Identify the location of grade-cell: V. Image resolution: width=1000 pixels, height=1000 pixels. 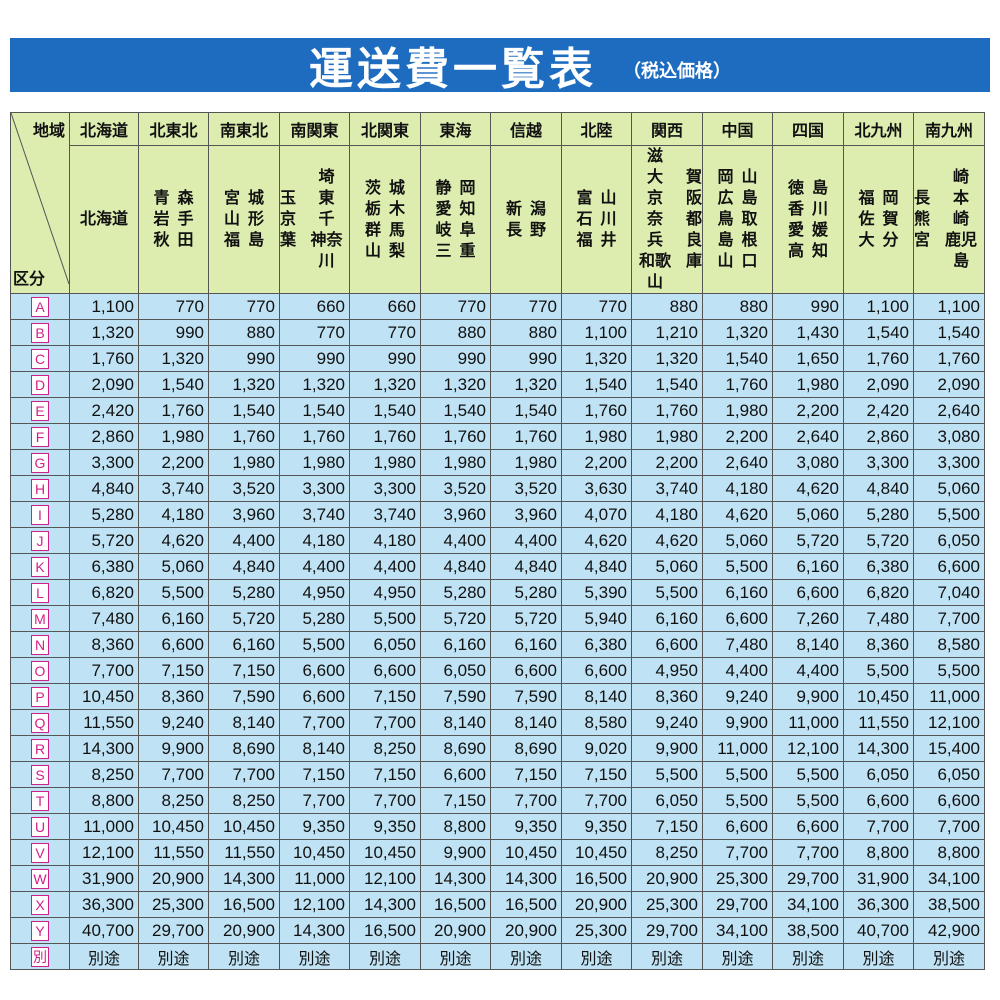
(40, 852).